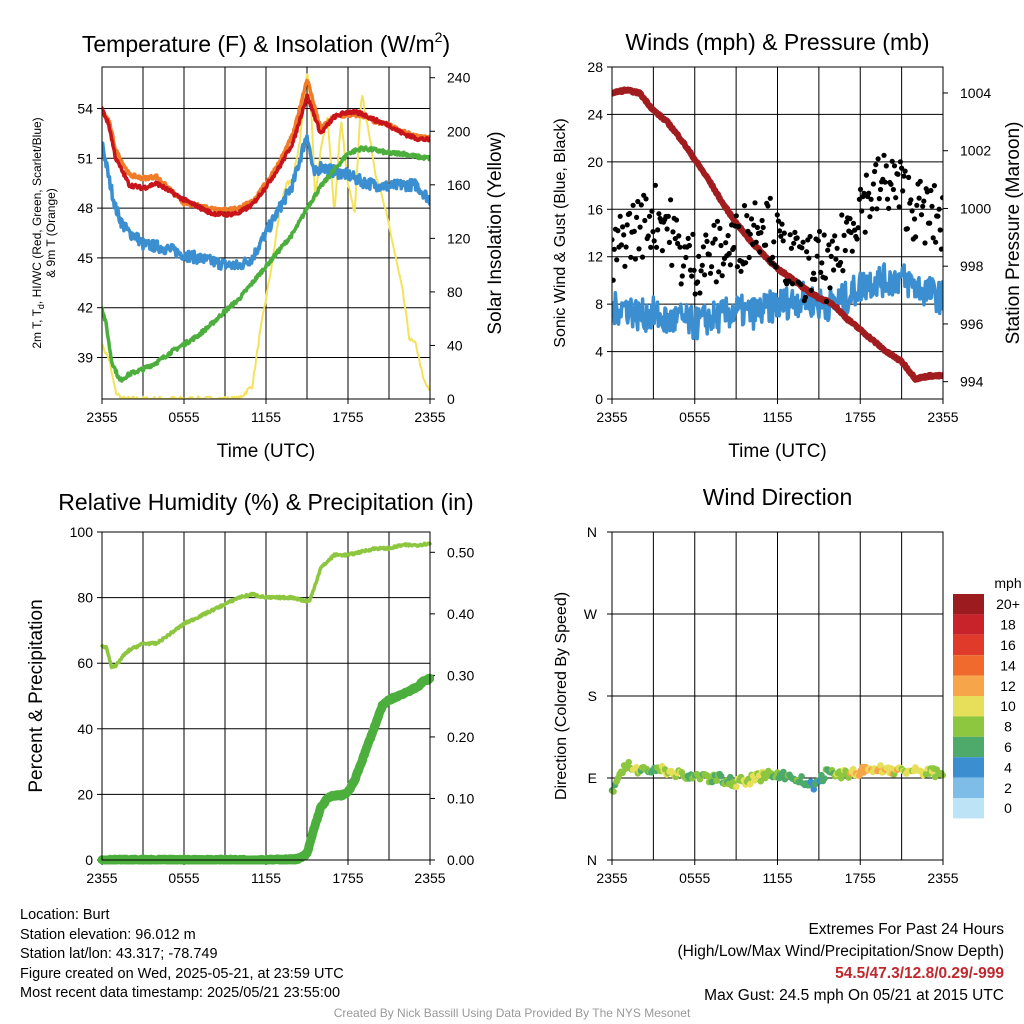 The image size is (1024, 1024). What do you see at coordinates (595, 67) in the screenshot?
I see `y-tick-label: 28` at bounding box center [595, 67].